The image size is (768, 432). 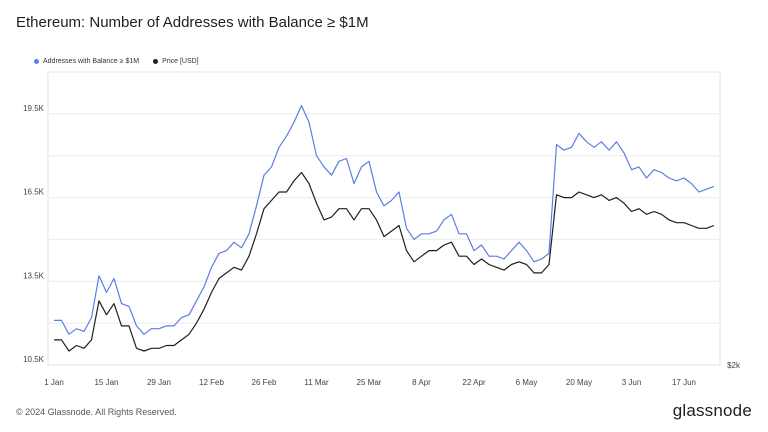 What do you see at coordinates (106, 382) in the screenshot?
I see `x-tick-label: 15 Jan` at bounding box center [106, 382].